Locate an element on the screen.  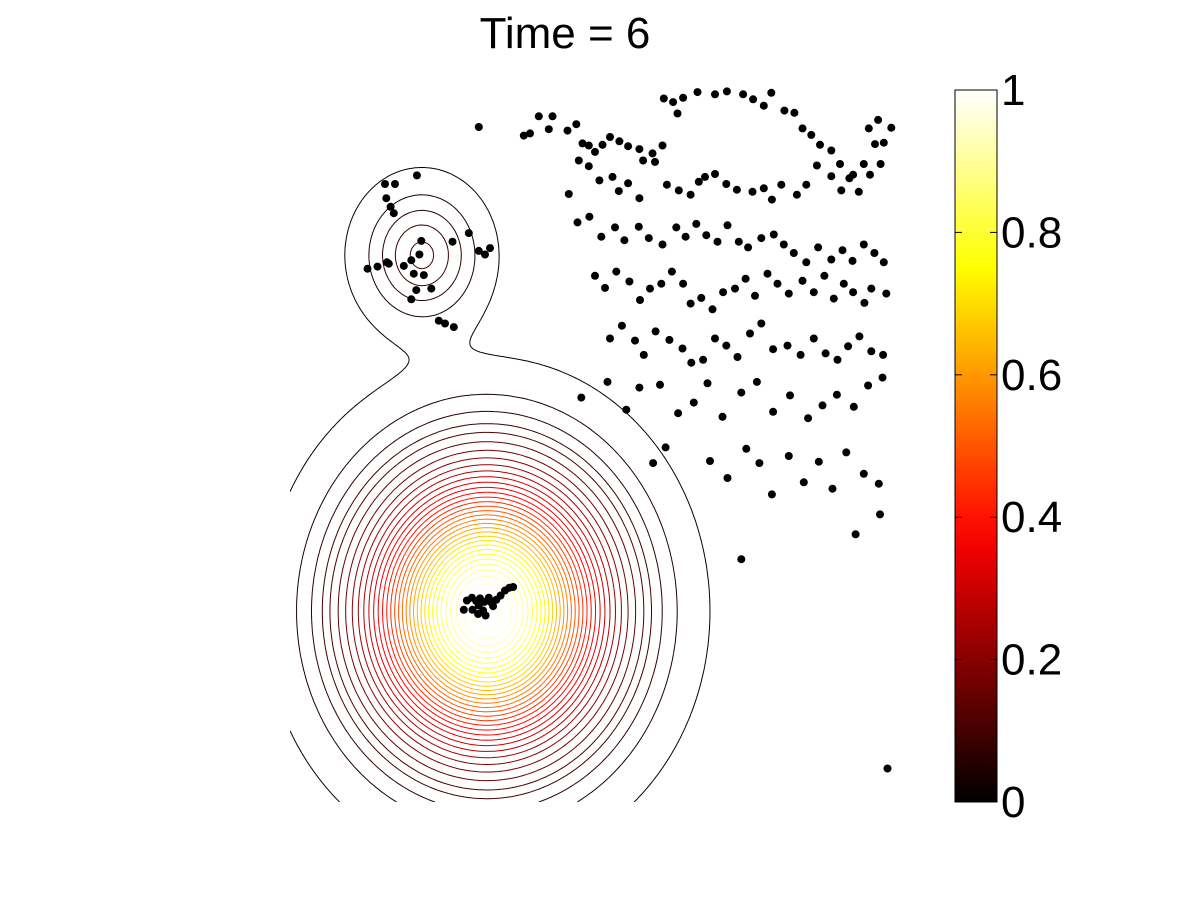
colorbar-tick-label: 0.6 is located at coordinates (1031, 375).